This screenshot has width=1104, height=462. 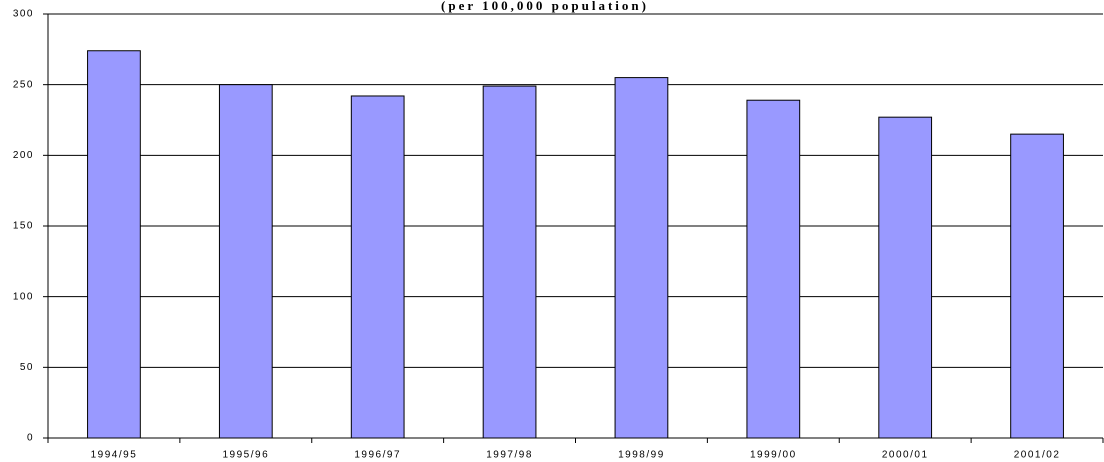 I want to click on y-tick-label: 300, so click(x=23, y=14).